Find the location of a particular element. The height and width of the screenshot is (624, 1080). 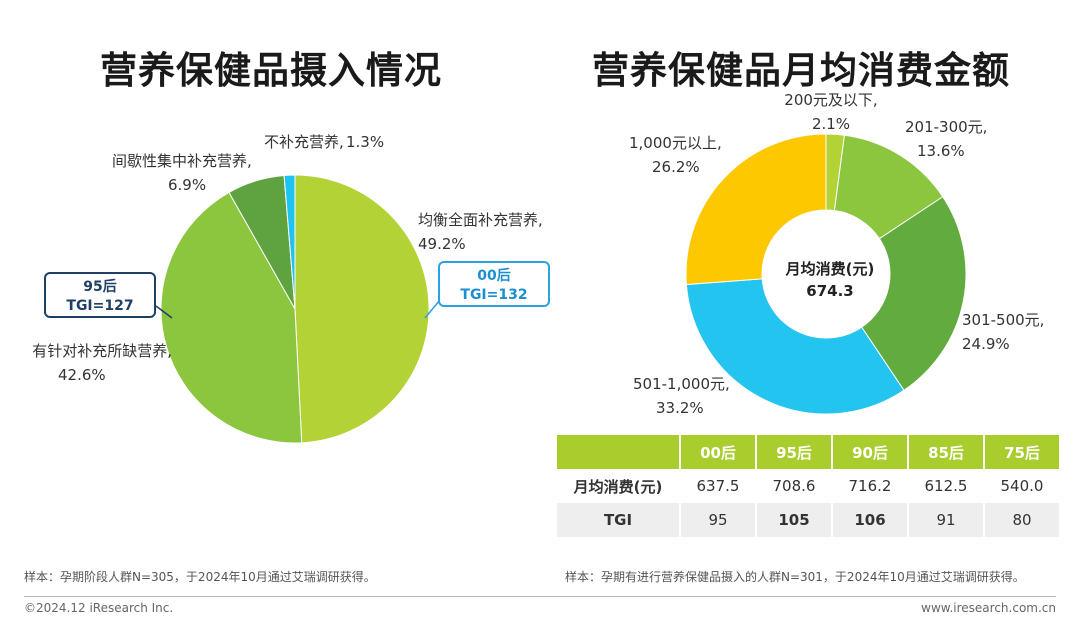

table-cell: 708.6 is located at coordinates (793, 486).